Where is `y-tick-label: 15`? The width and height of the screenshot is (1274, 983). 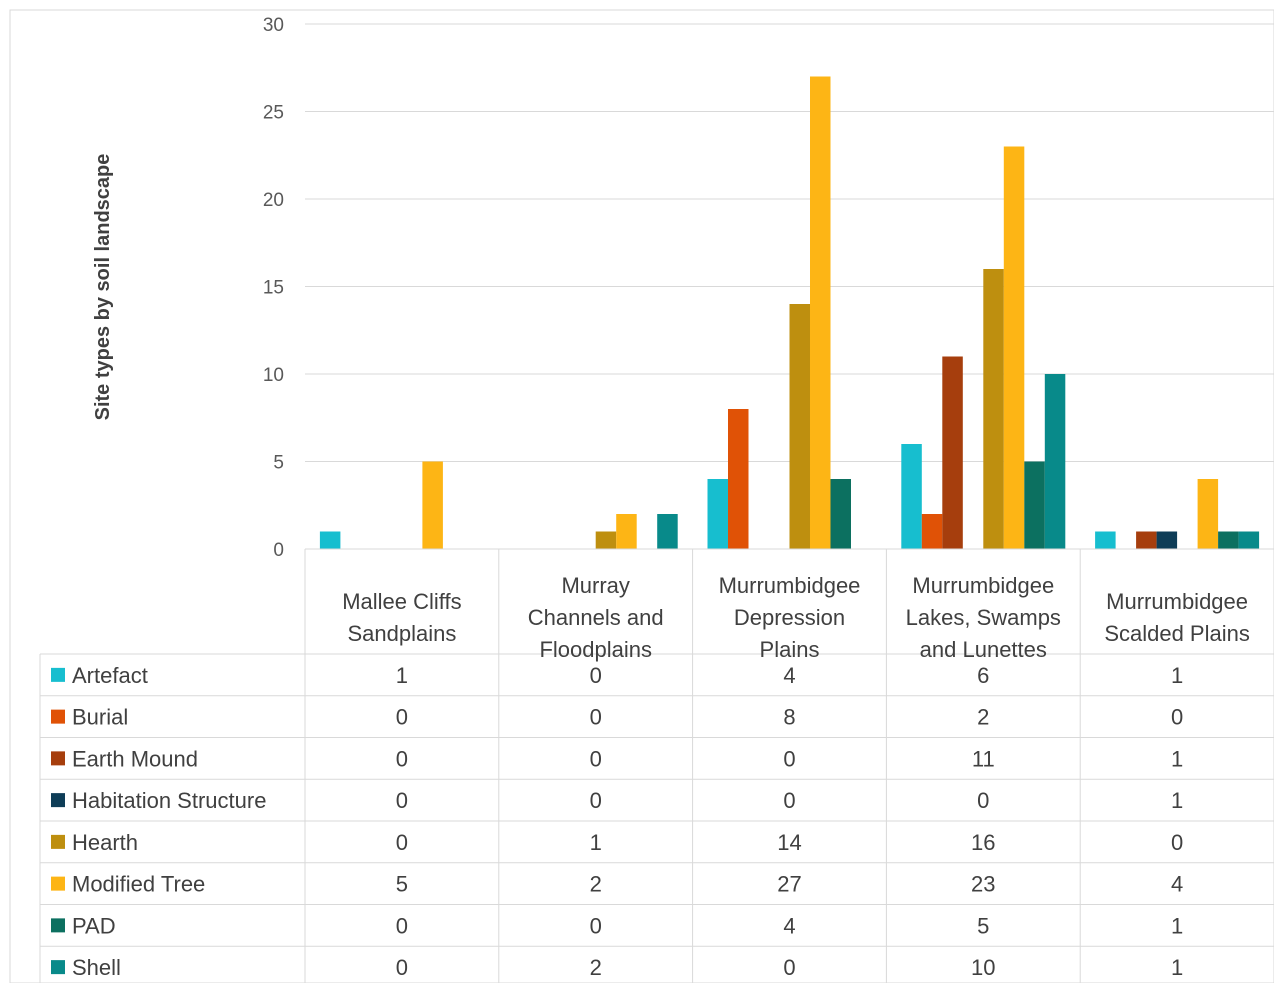
y-tick-label: 15 is located at coordinates (273, 288).